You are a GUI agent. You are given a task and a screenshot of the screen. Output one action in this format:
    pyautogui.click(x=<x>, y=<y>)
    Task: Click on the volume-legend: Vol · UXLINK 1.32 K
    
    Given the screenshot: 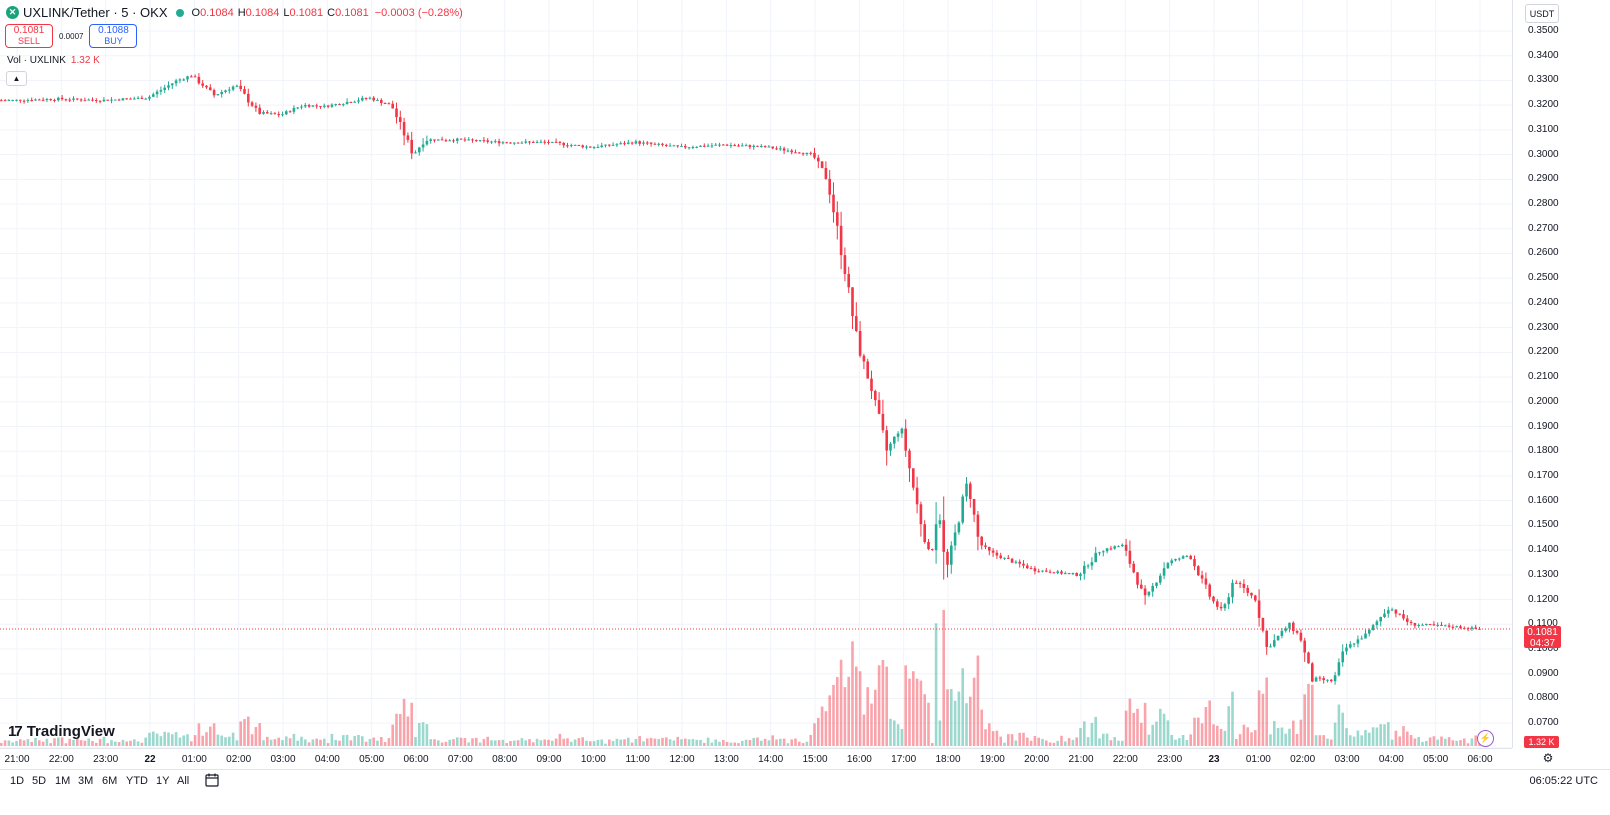 What is the action you would take?
    pyautogui.click(x=53, y=60)
    